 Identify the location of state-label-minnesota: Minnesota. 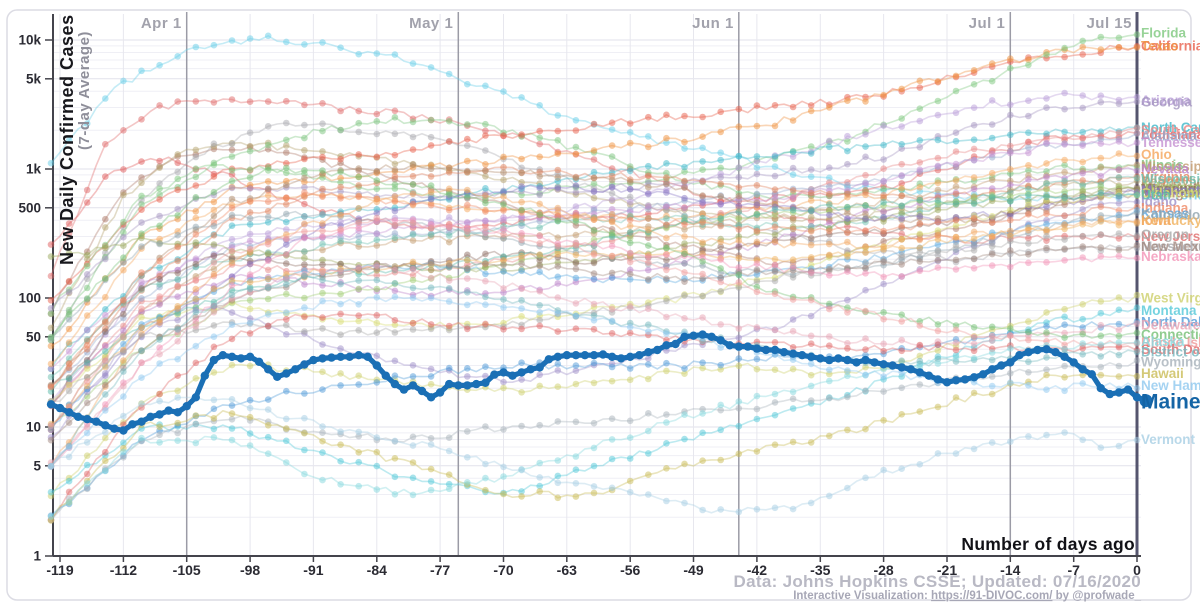
(1170, 190).